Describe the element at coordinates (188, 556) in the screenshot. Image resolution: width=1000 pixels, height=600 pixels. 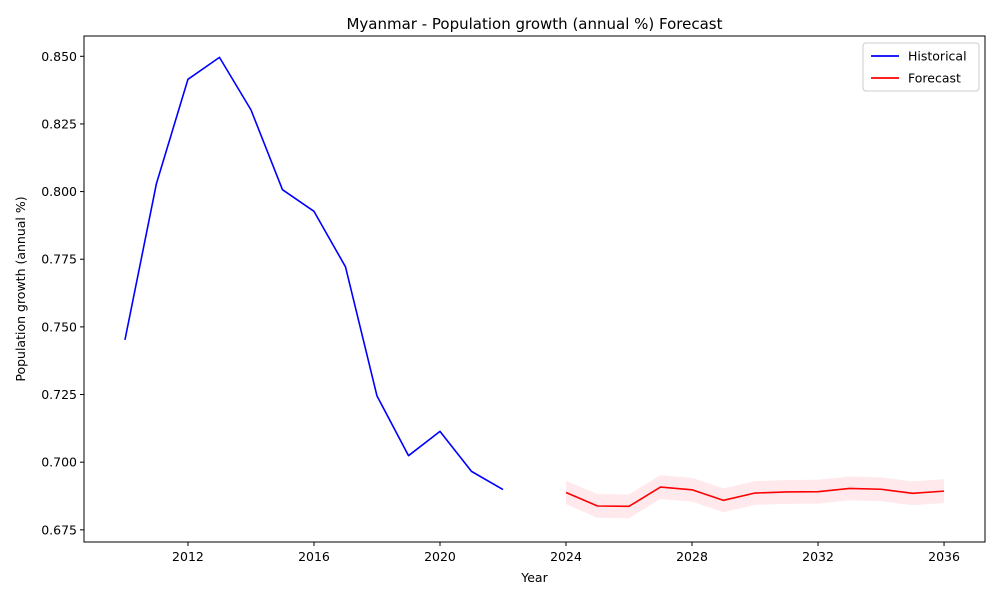
I see `x-tick-label: 2012` at that location.